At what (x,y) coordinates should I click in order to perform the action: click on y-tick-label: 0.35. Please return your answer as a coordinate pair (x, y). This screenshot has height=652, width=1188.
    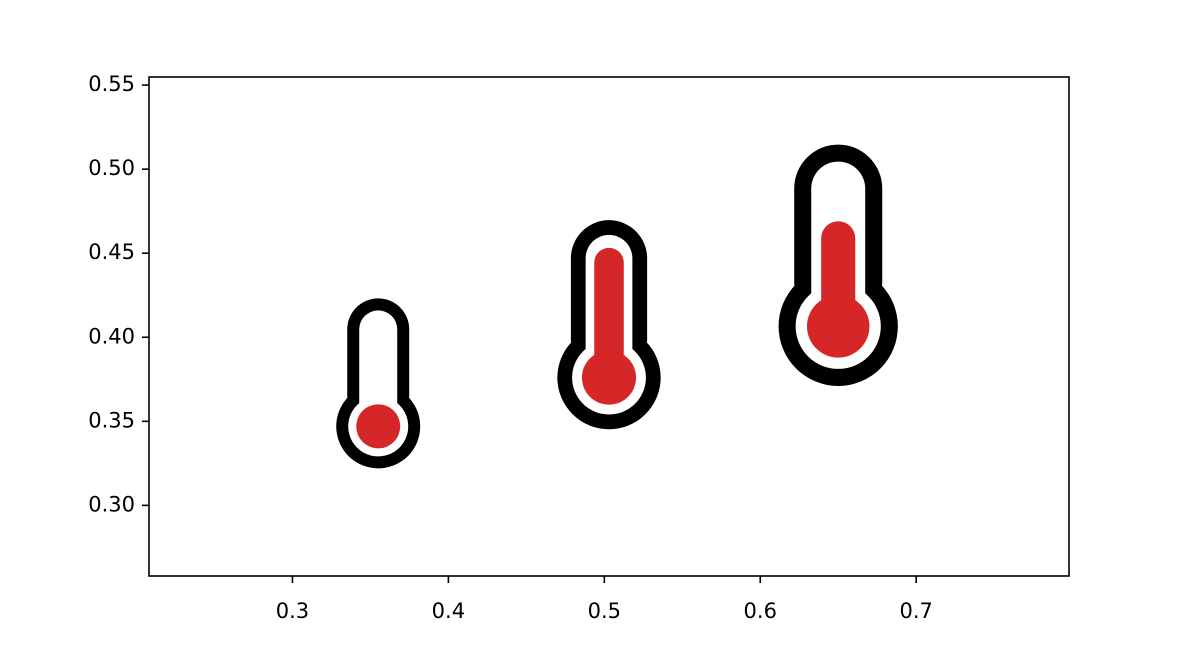
    Looking at the image, I should click on (111, 420).